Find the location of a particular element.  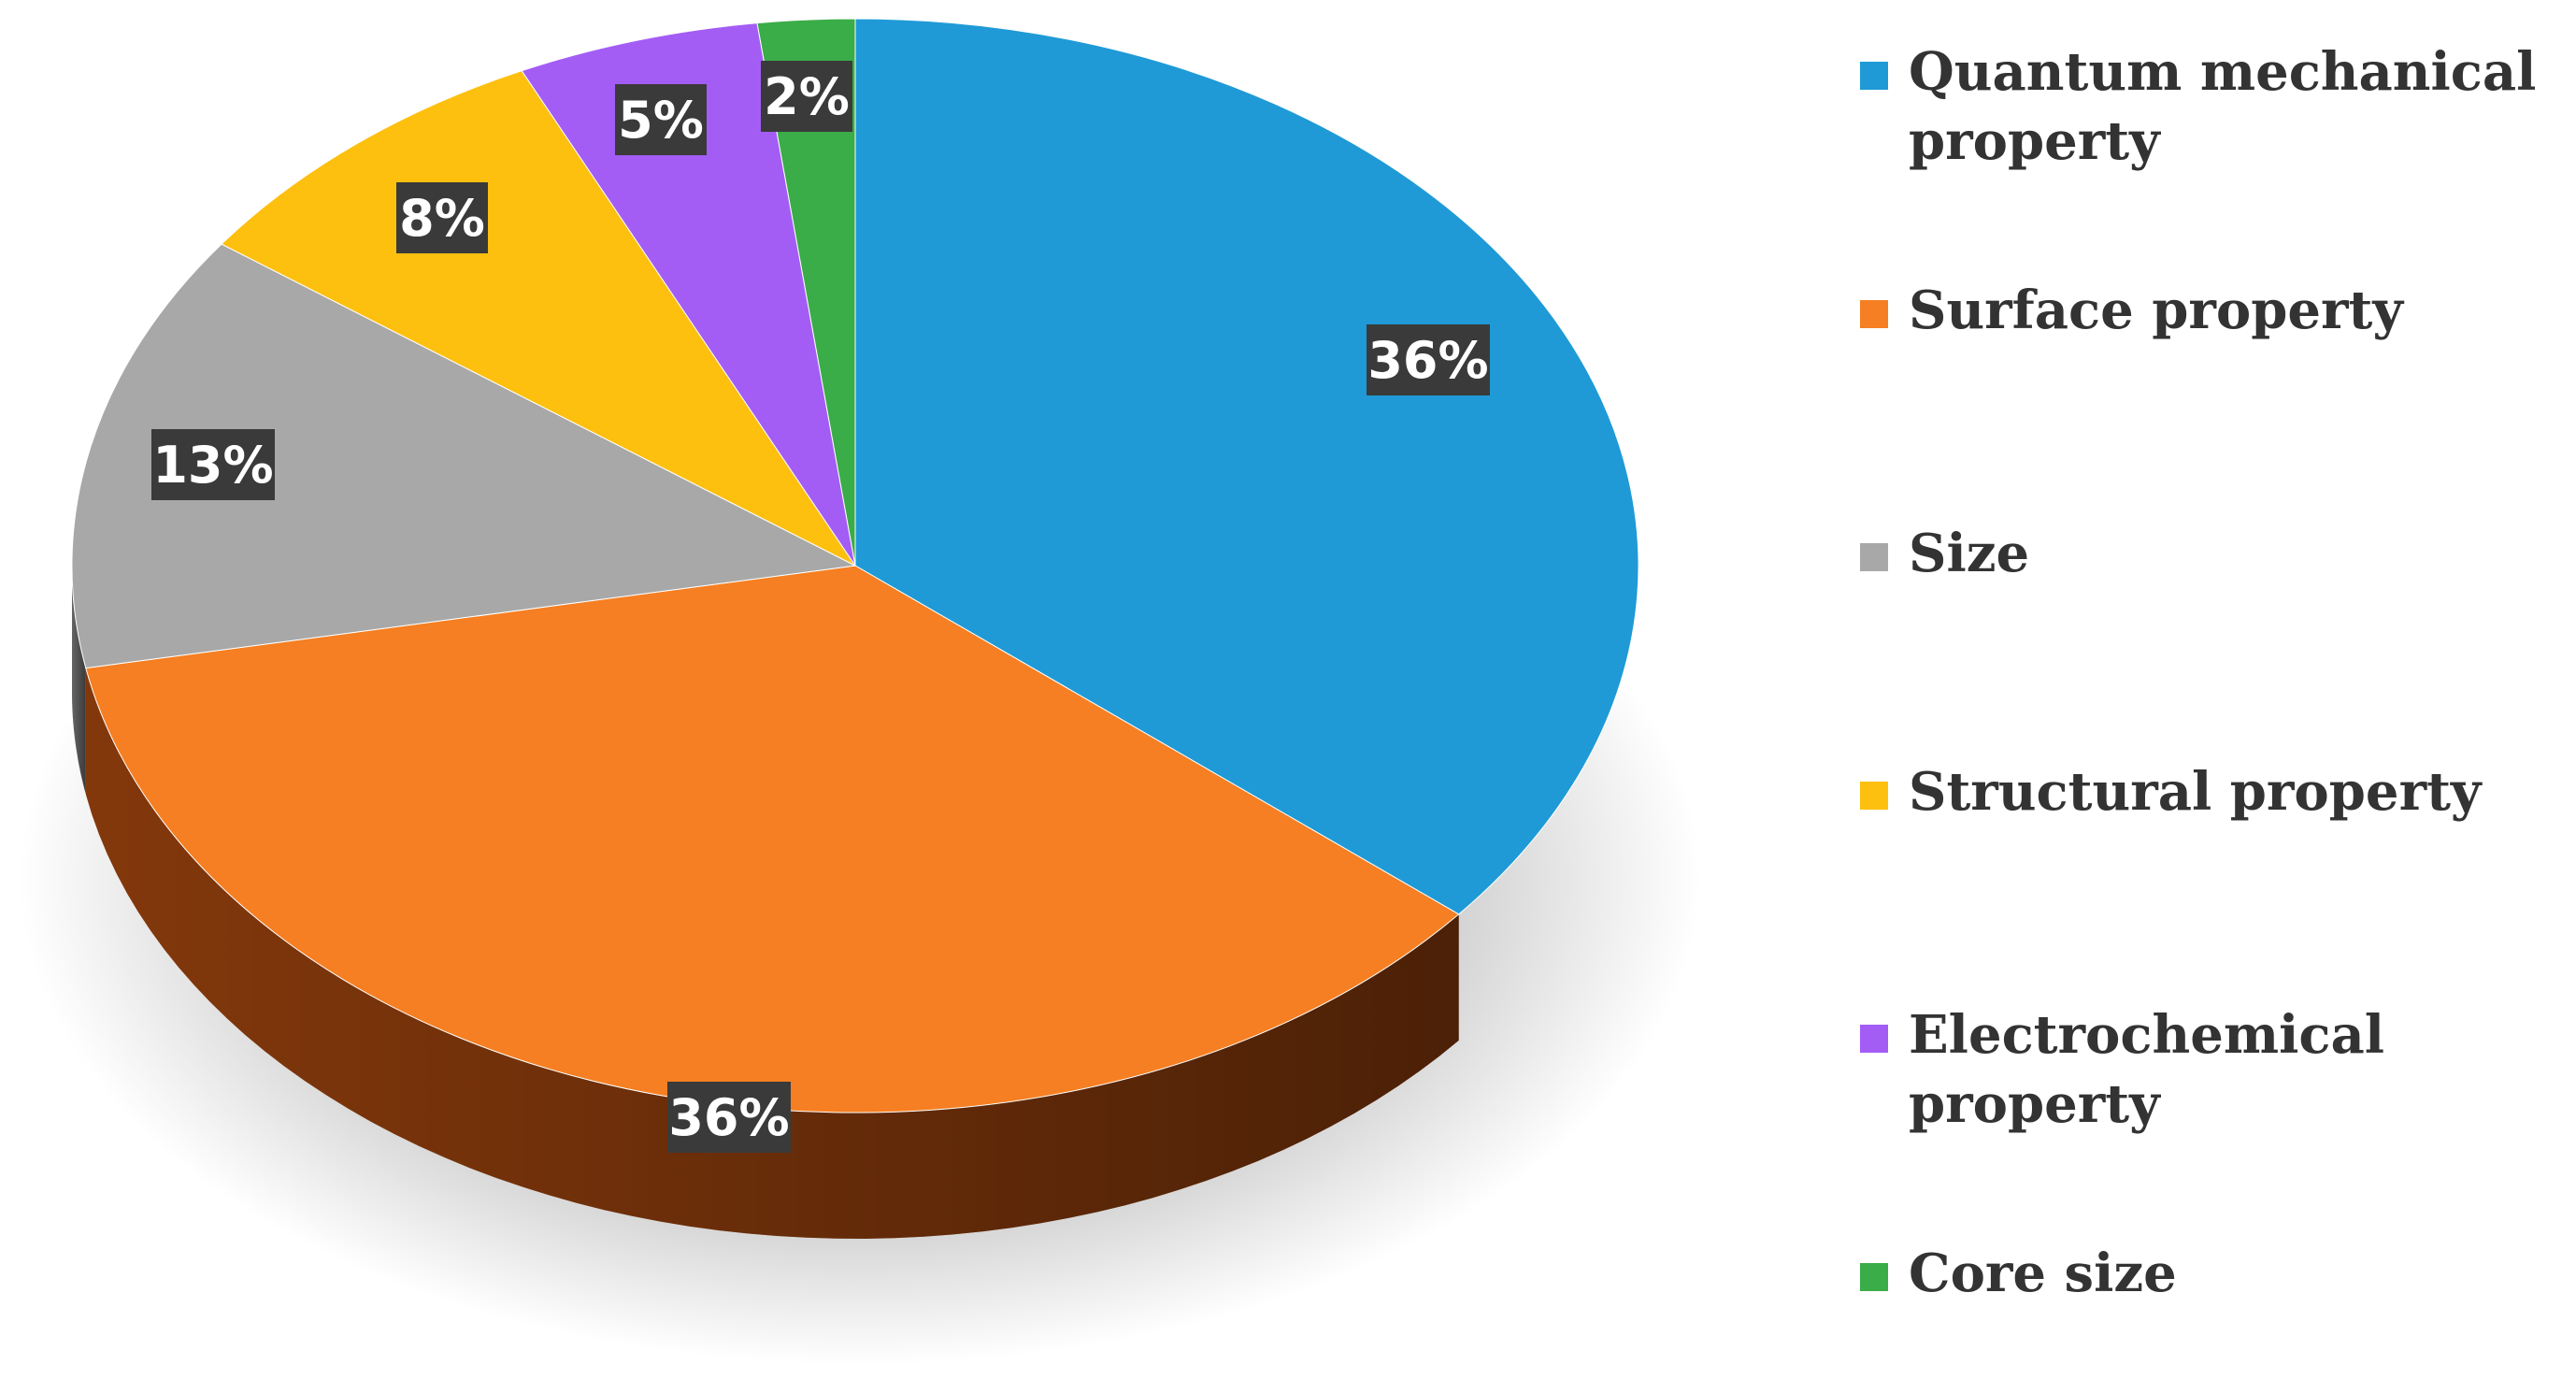

data-label-text-2: 13% is located at coordinates (212, 465).